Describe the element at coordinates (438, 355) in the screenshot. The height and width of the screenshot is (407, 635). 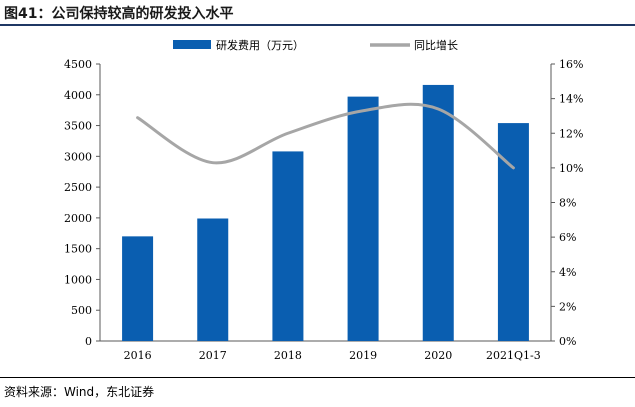
I see `x-tick-label: 2020` at that location.